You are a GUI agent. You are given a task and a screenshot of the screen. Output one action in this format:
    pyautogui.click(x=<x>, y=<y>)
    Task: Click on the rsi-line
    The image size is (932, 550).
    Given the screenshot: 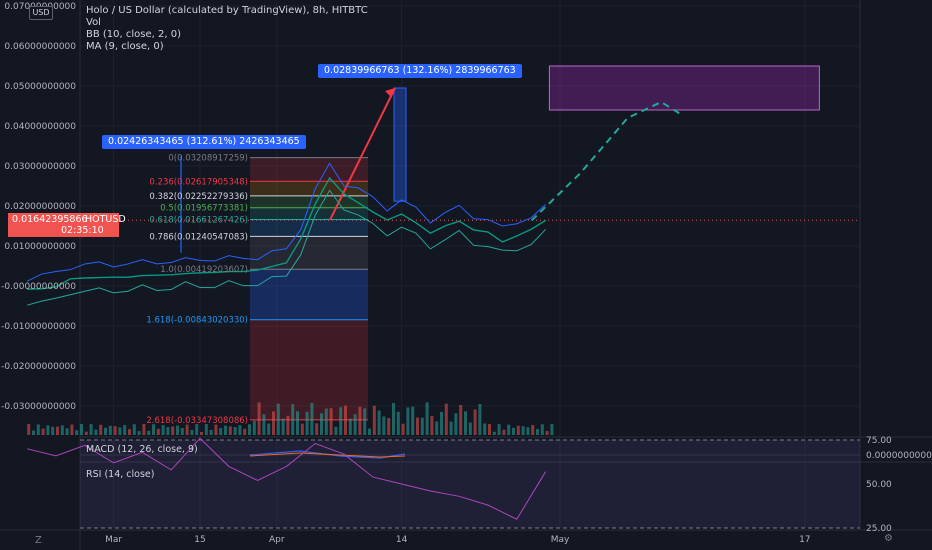 What is the action you would take?
    pyautogui.click(x=287, y=478)
    